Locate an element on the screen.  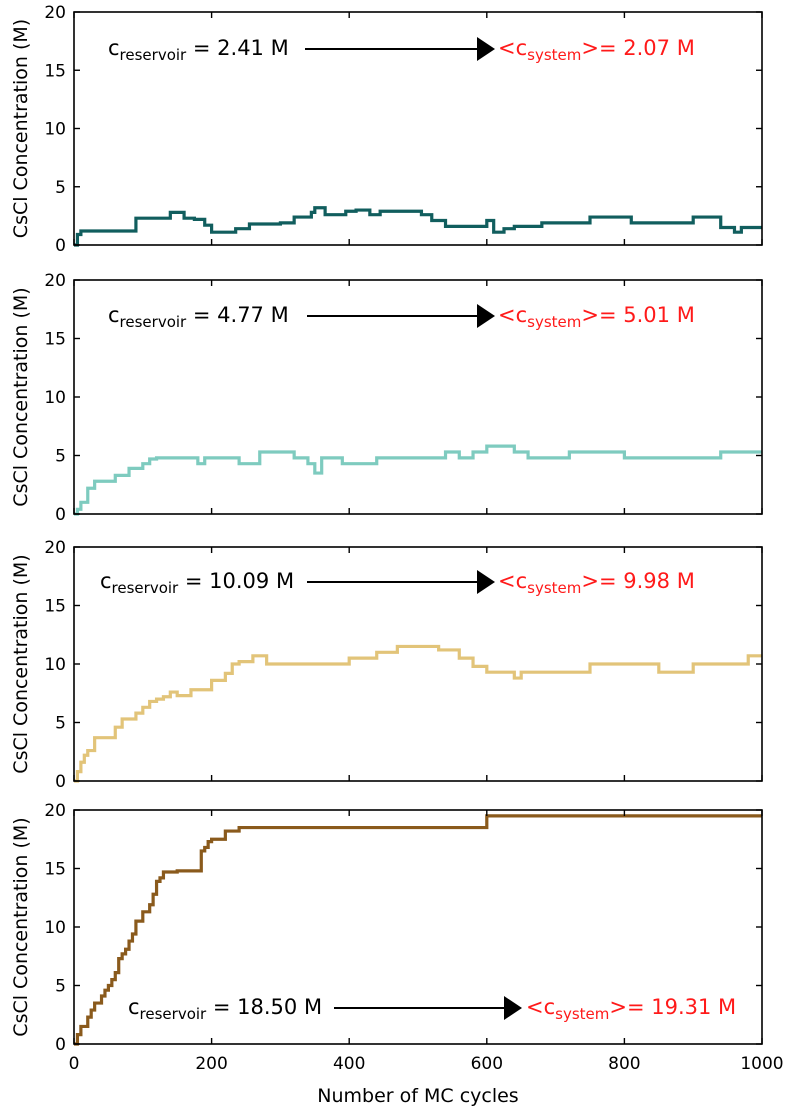
reservoir-concentration-label: creservoir = 18.50 M is located at coordinates (225, 1009).